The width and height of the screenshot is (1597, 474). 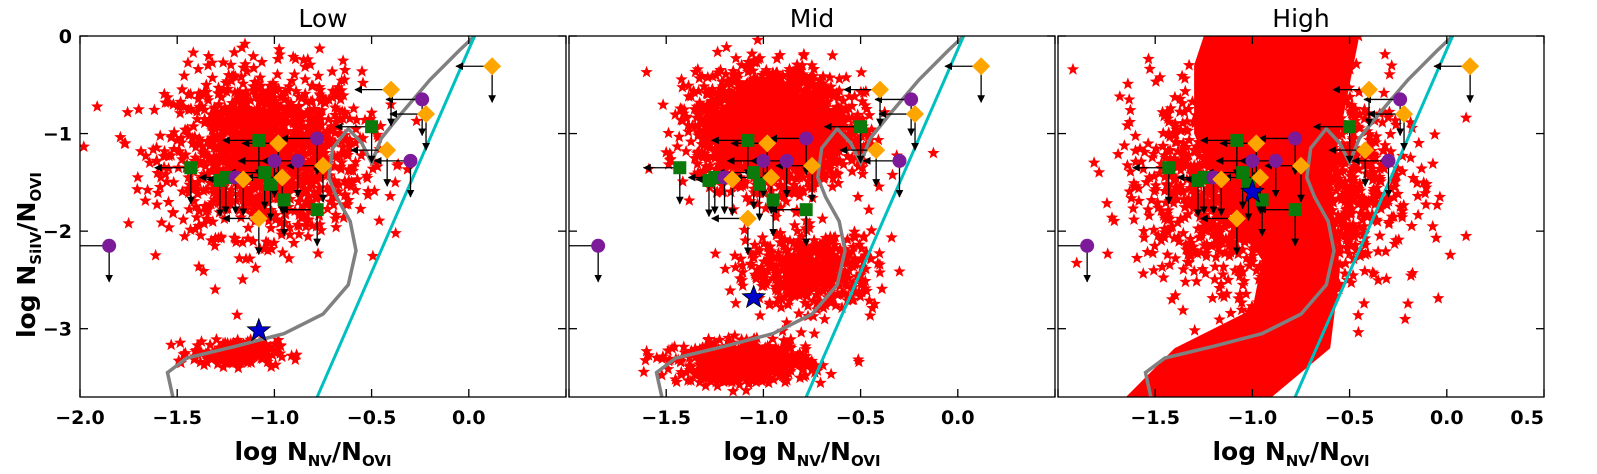 I want to click on model-star-cloud, so click(x=790, y=127).